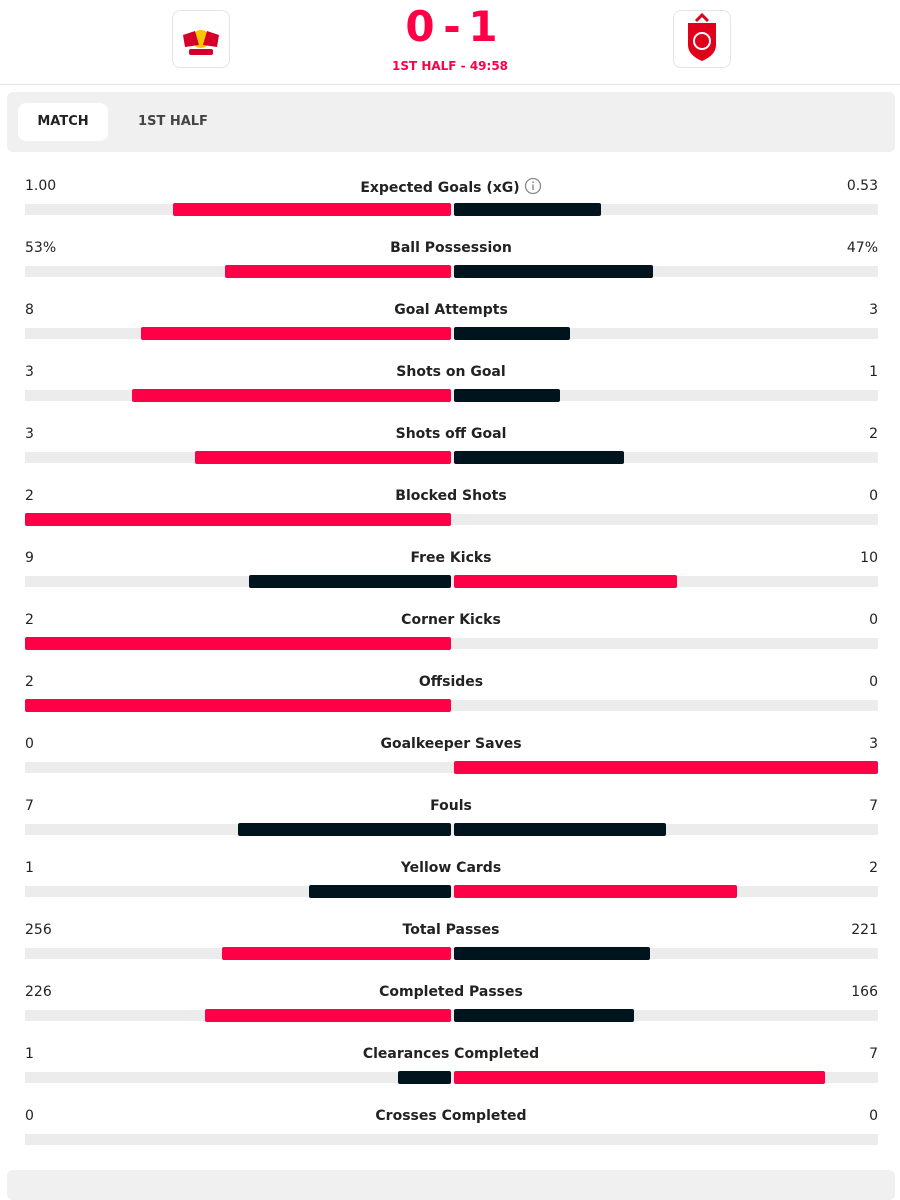  Describe the element at coordinates (41, 186) in the screenshot. I see `home-value: 1.00` at that location.